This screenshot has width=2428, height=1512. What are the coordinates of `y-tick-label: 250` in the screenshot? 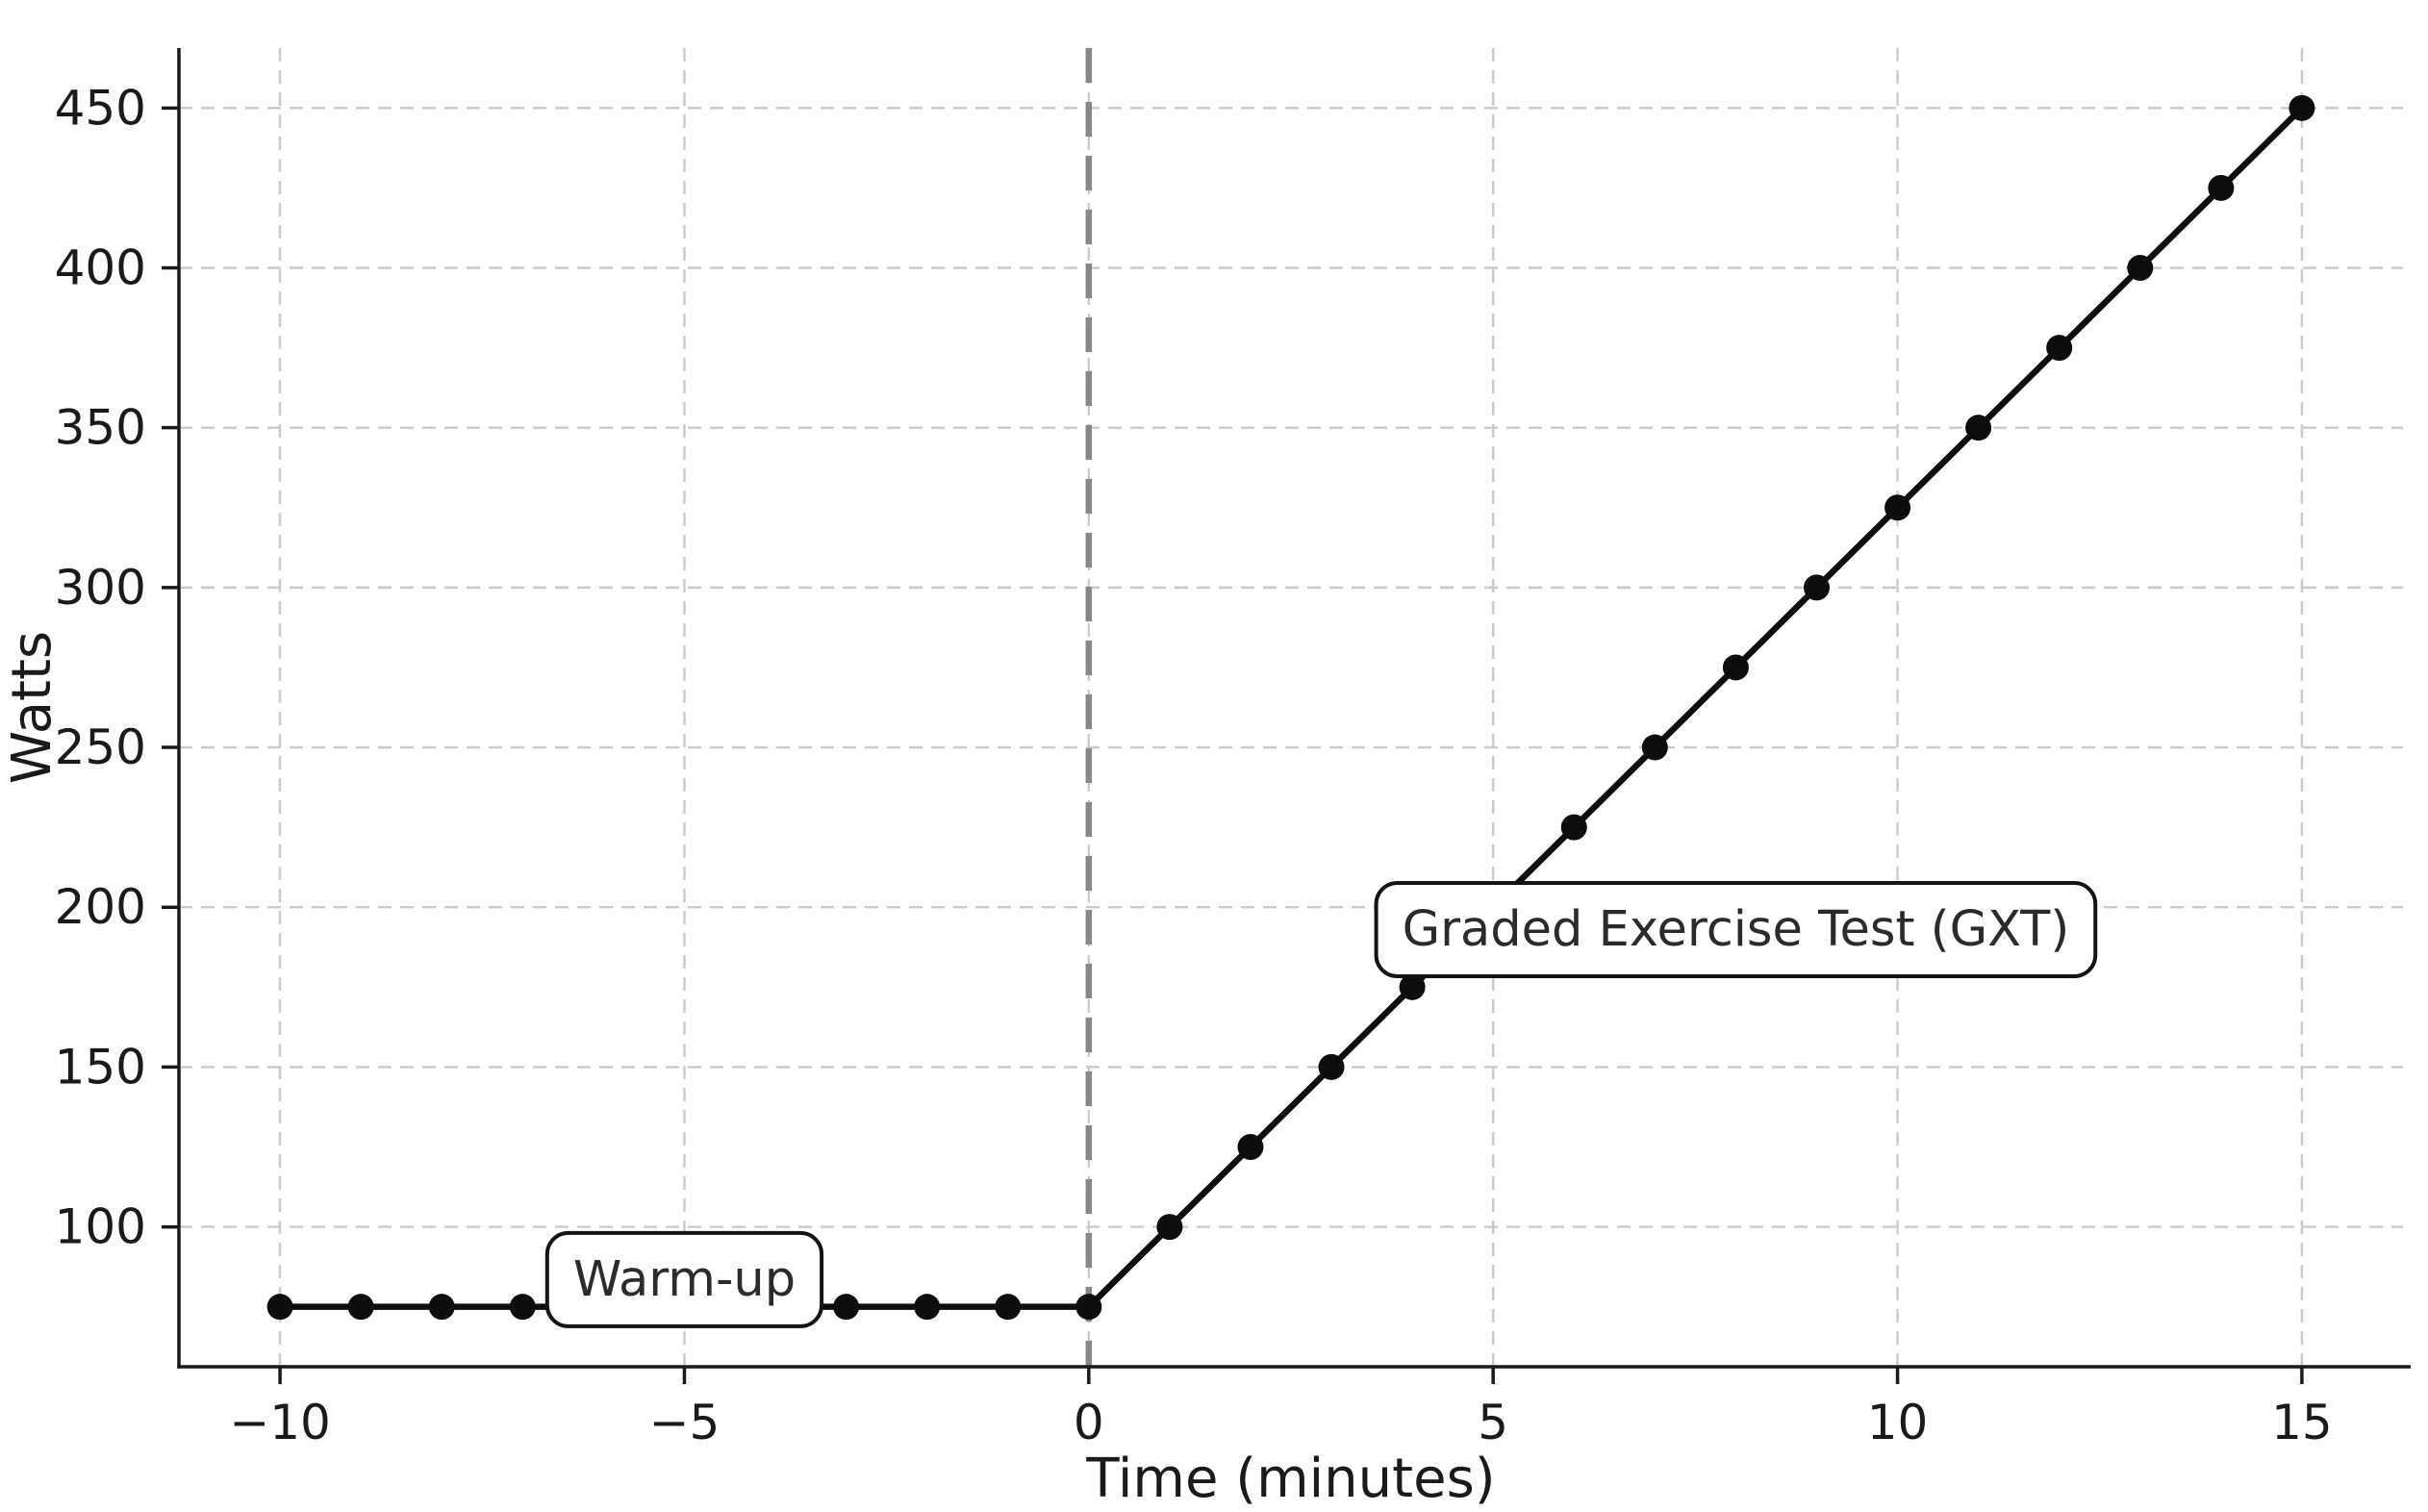 It's located at (100, 747).